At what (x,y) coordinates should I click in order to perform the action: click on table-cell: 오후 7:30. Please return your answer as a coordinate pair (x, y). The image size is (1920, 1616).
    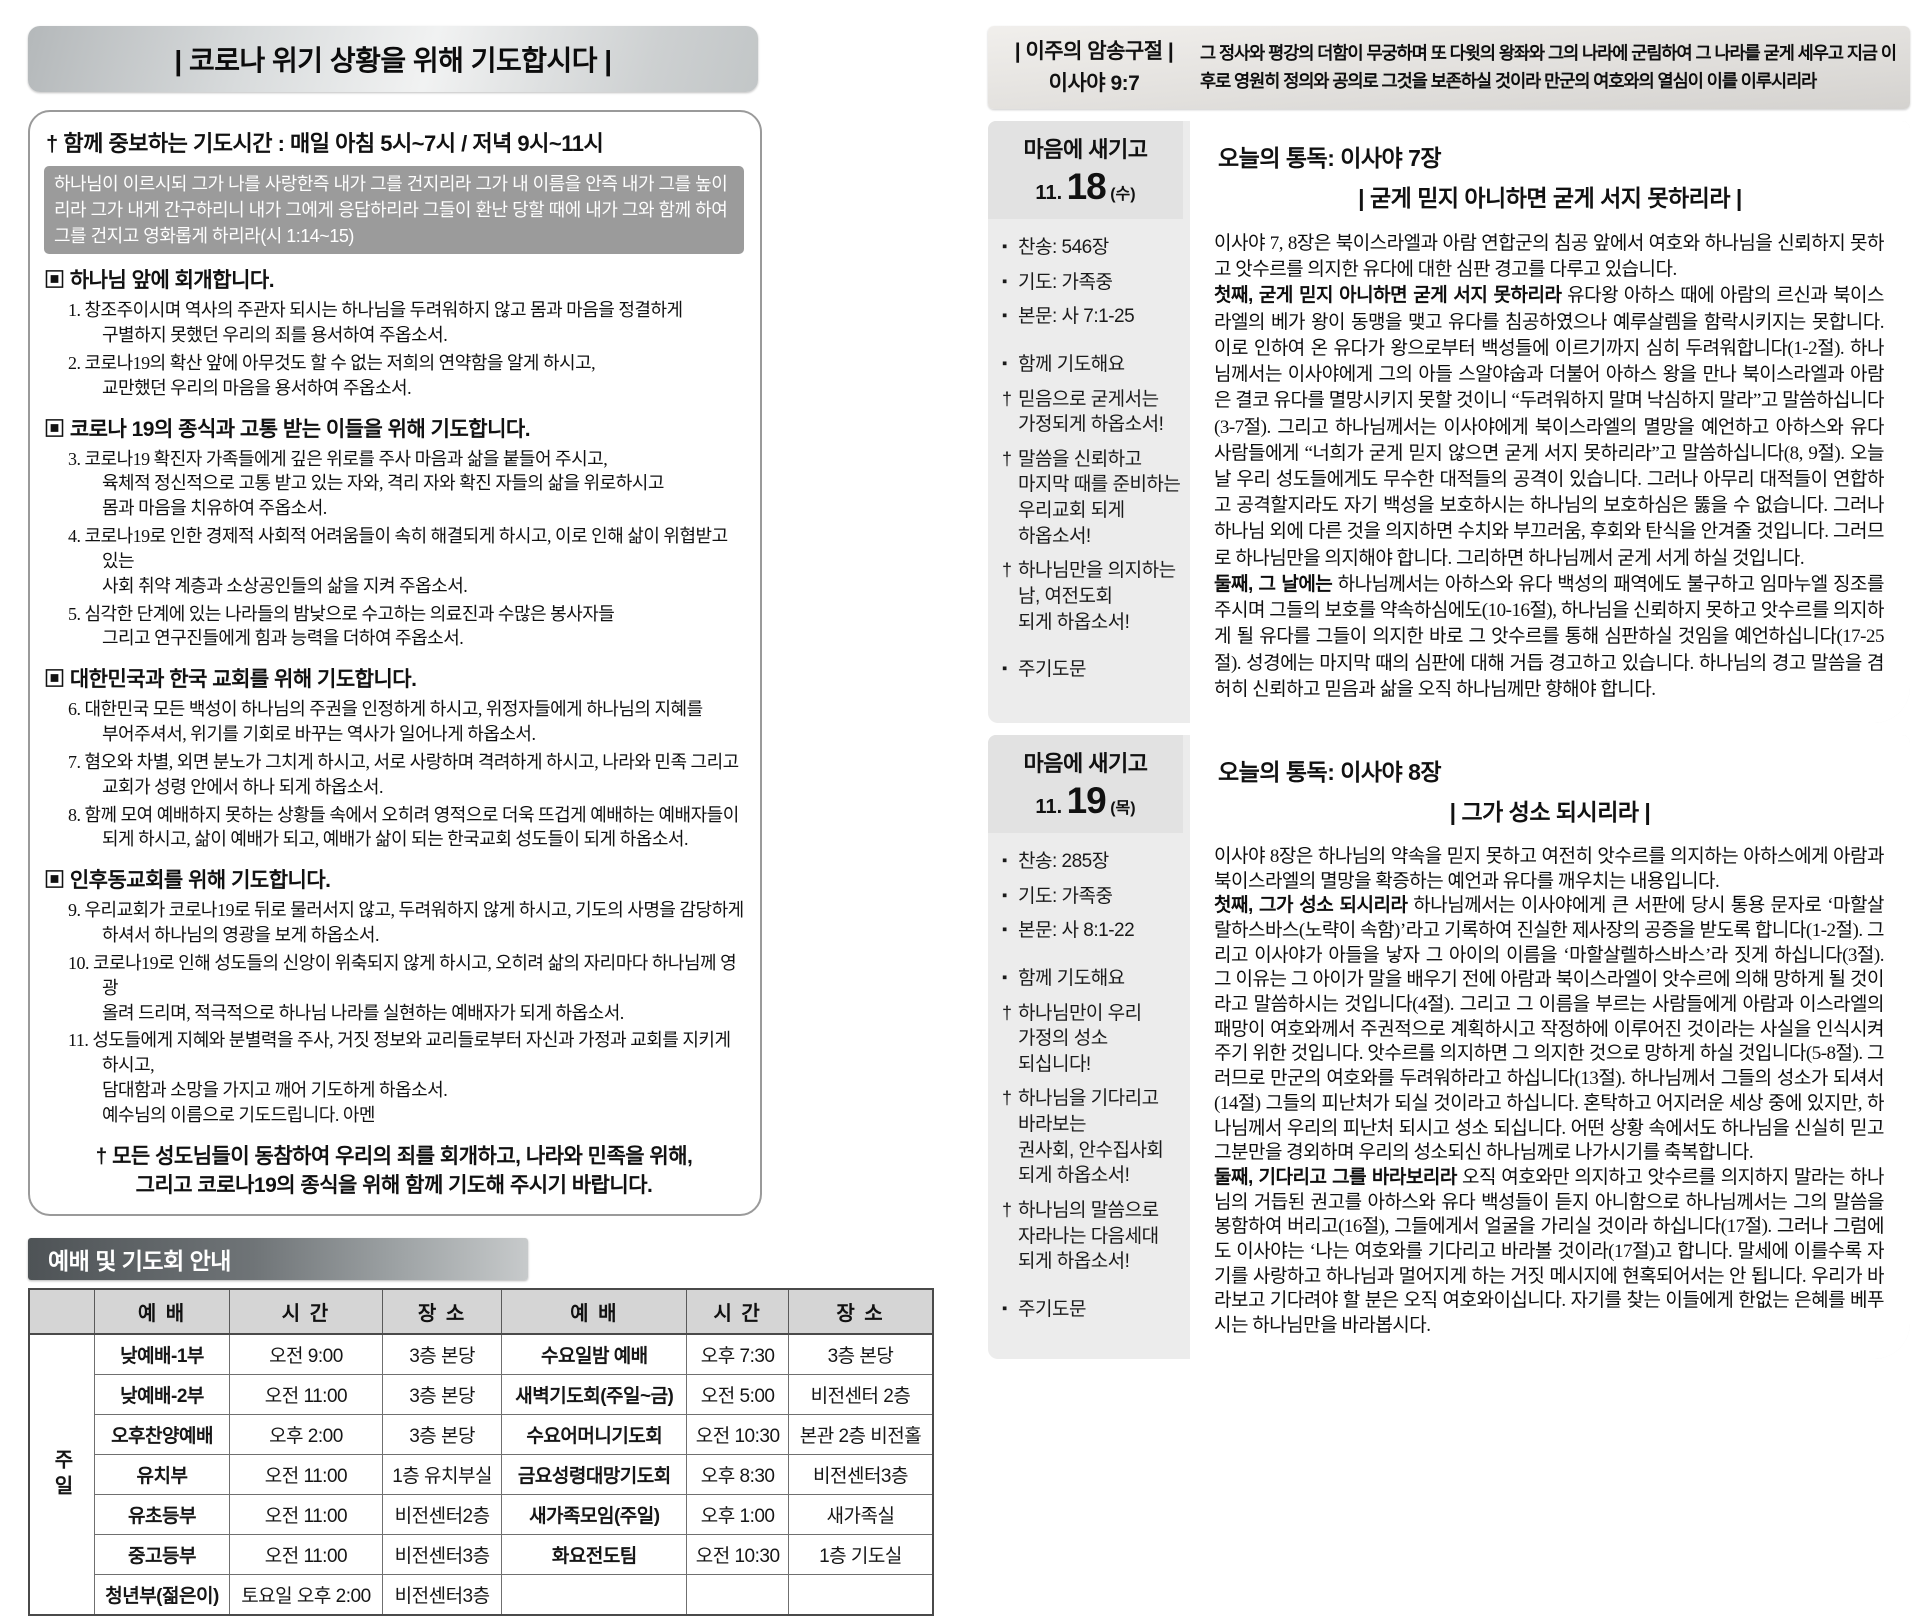
    Looking at the image, I should click on (737, 1354).